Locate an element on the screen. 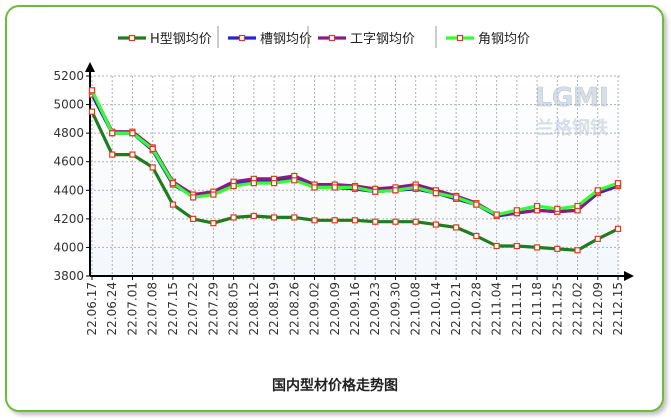 The width and height of the screenshot is (671, 420). x-tick-label: 22.07.15 is located at coordinates (173, 308).